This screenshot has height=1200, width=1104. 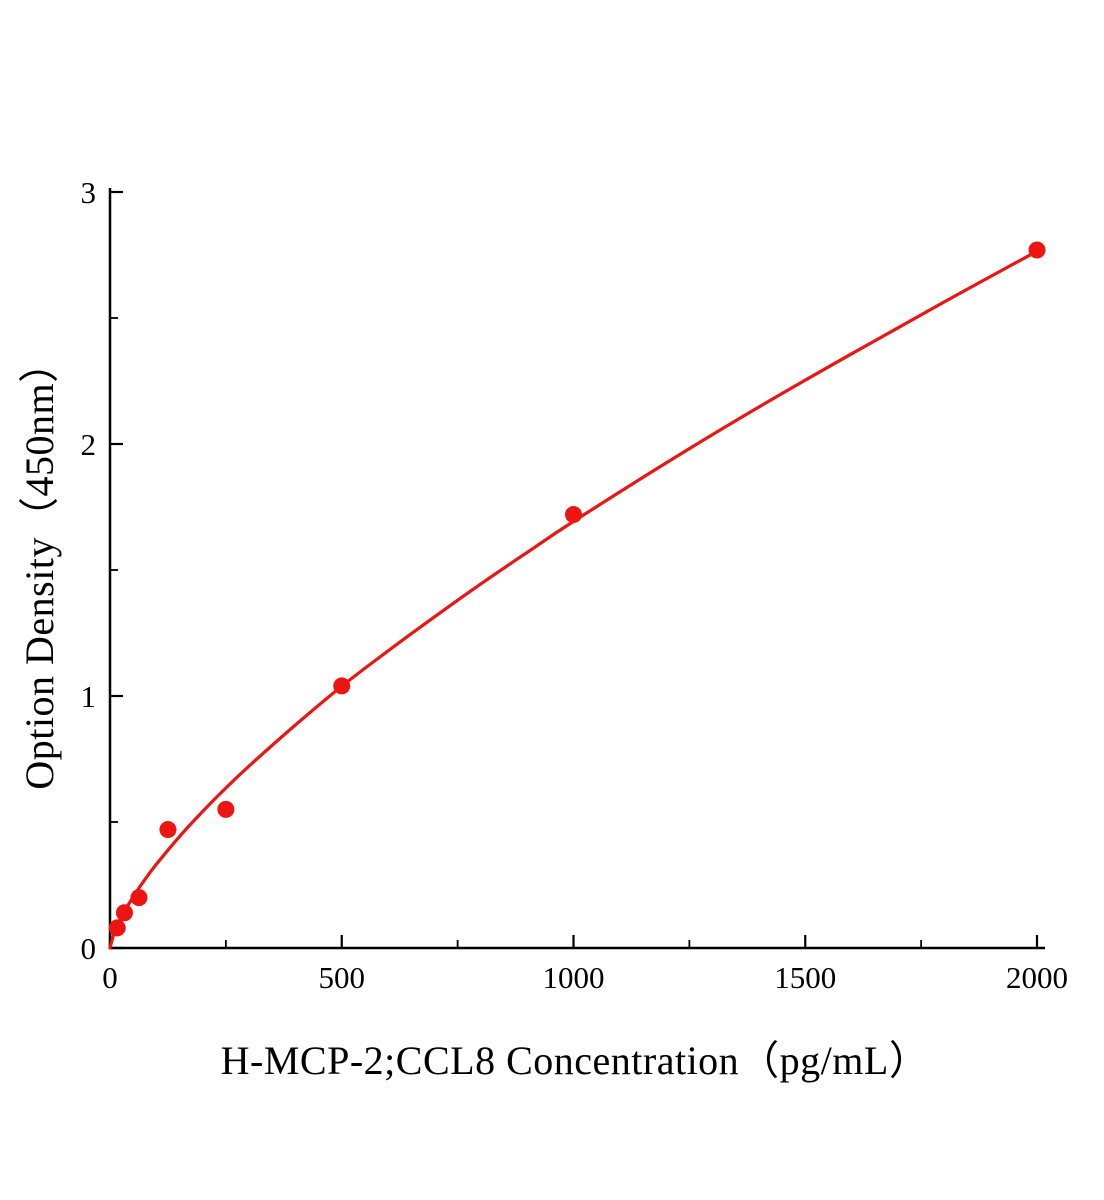 What do you see at coordinates (575, 1060) in the screenshot?
I see `x-axis-label: H-MCP-2;CCL8 Concentration（pg/mL）` at bounding box center [575, 1060].